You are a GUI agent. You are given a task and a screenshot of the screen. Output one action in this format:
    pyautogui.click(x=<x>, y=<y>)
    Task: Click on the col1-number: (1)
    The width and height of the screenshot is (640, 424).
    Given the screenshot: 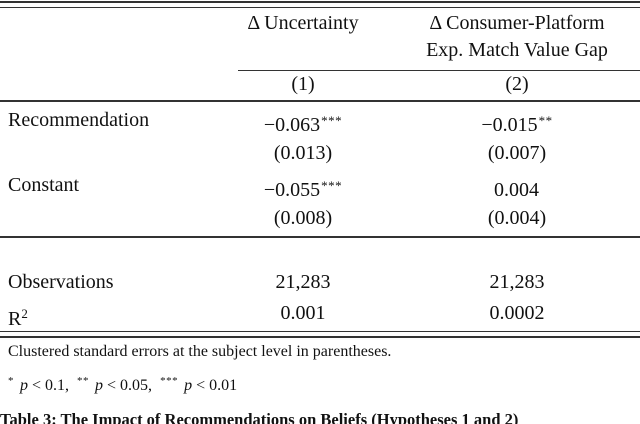 What is the action you would take?
    pyautogui.click(x=303, y=84)
    